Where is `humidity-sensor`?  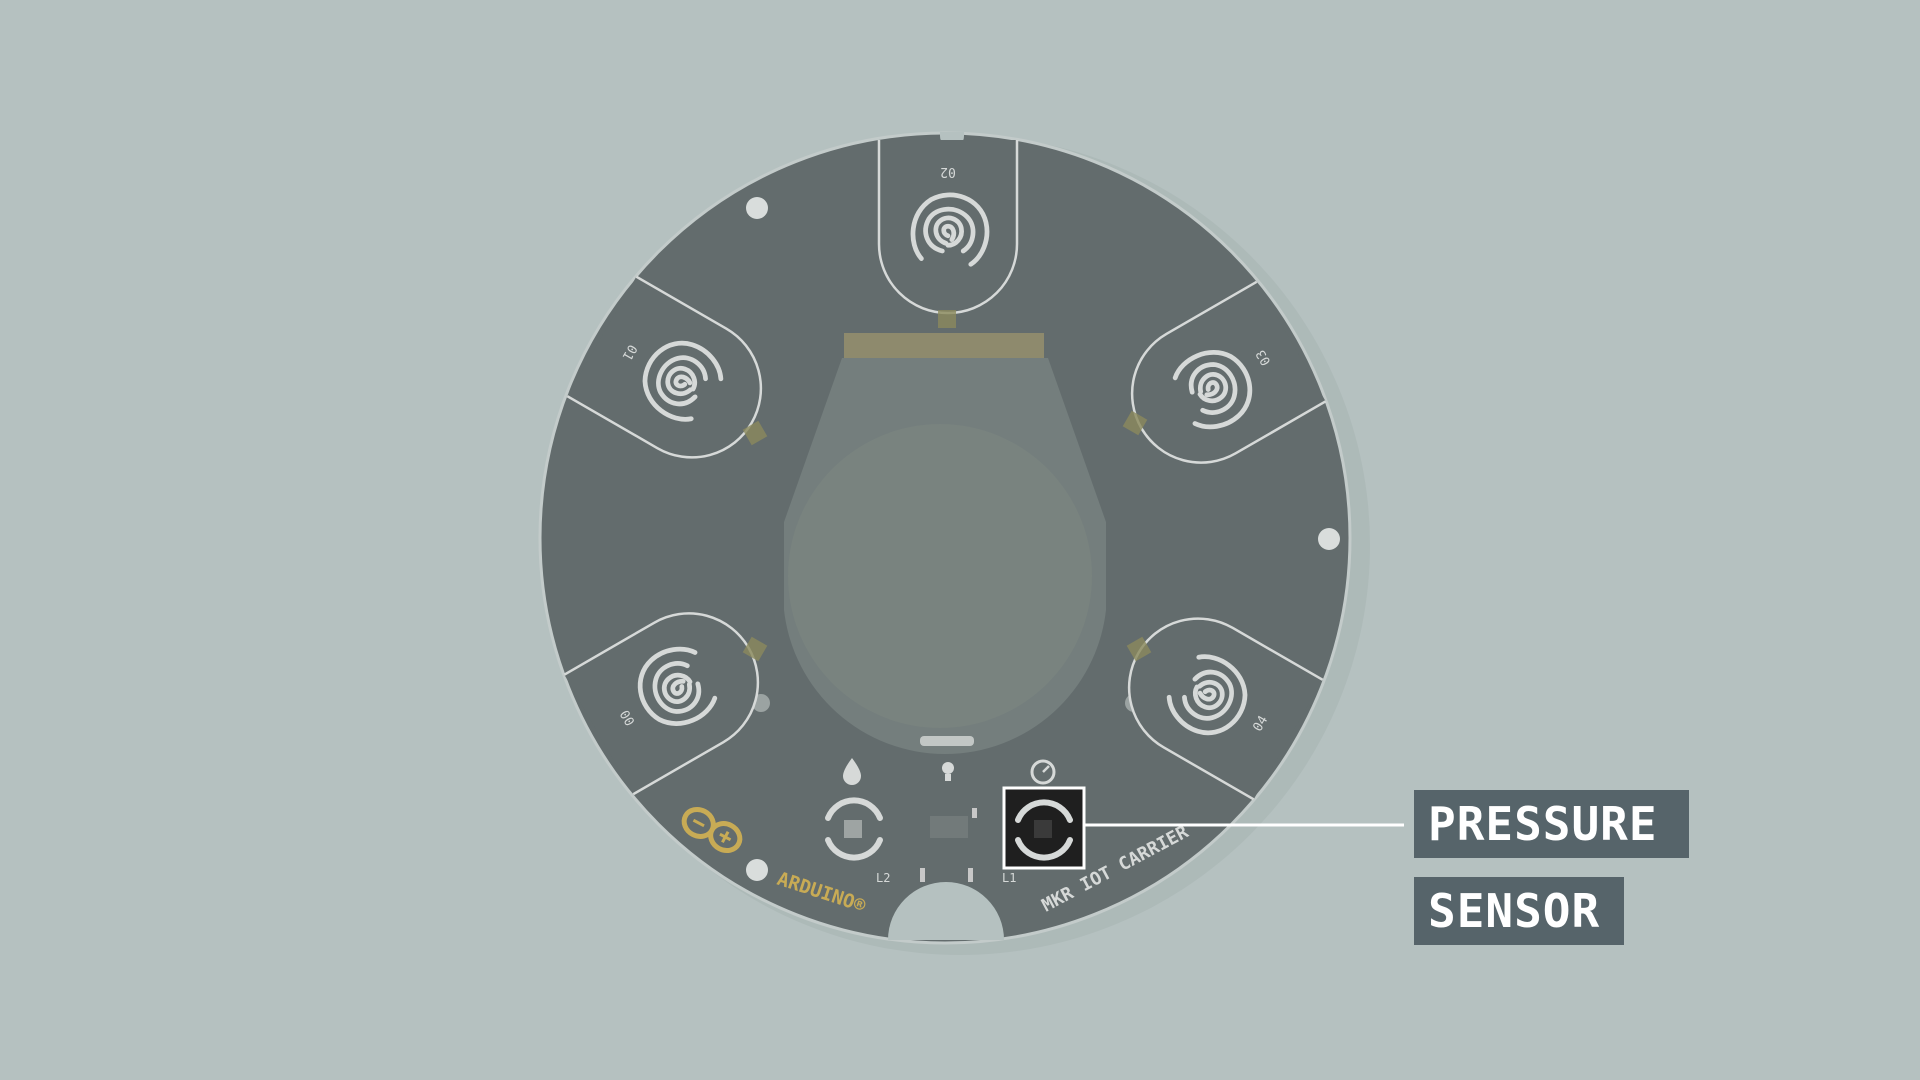
humidity-sensor is located at coordinates (854, 809).